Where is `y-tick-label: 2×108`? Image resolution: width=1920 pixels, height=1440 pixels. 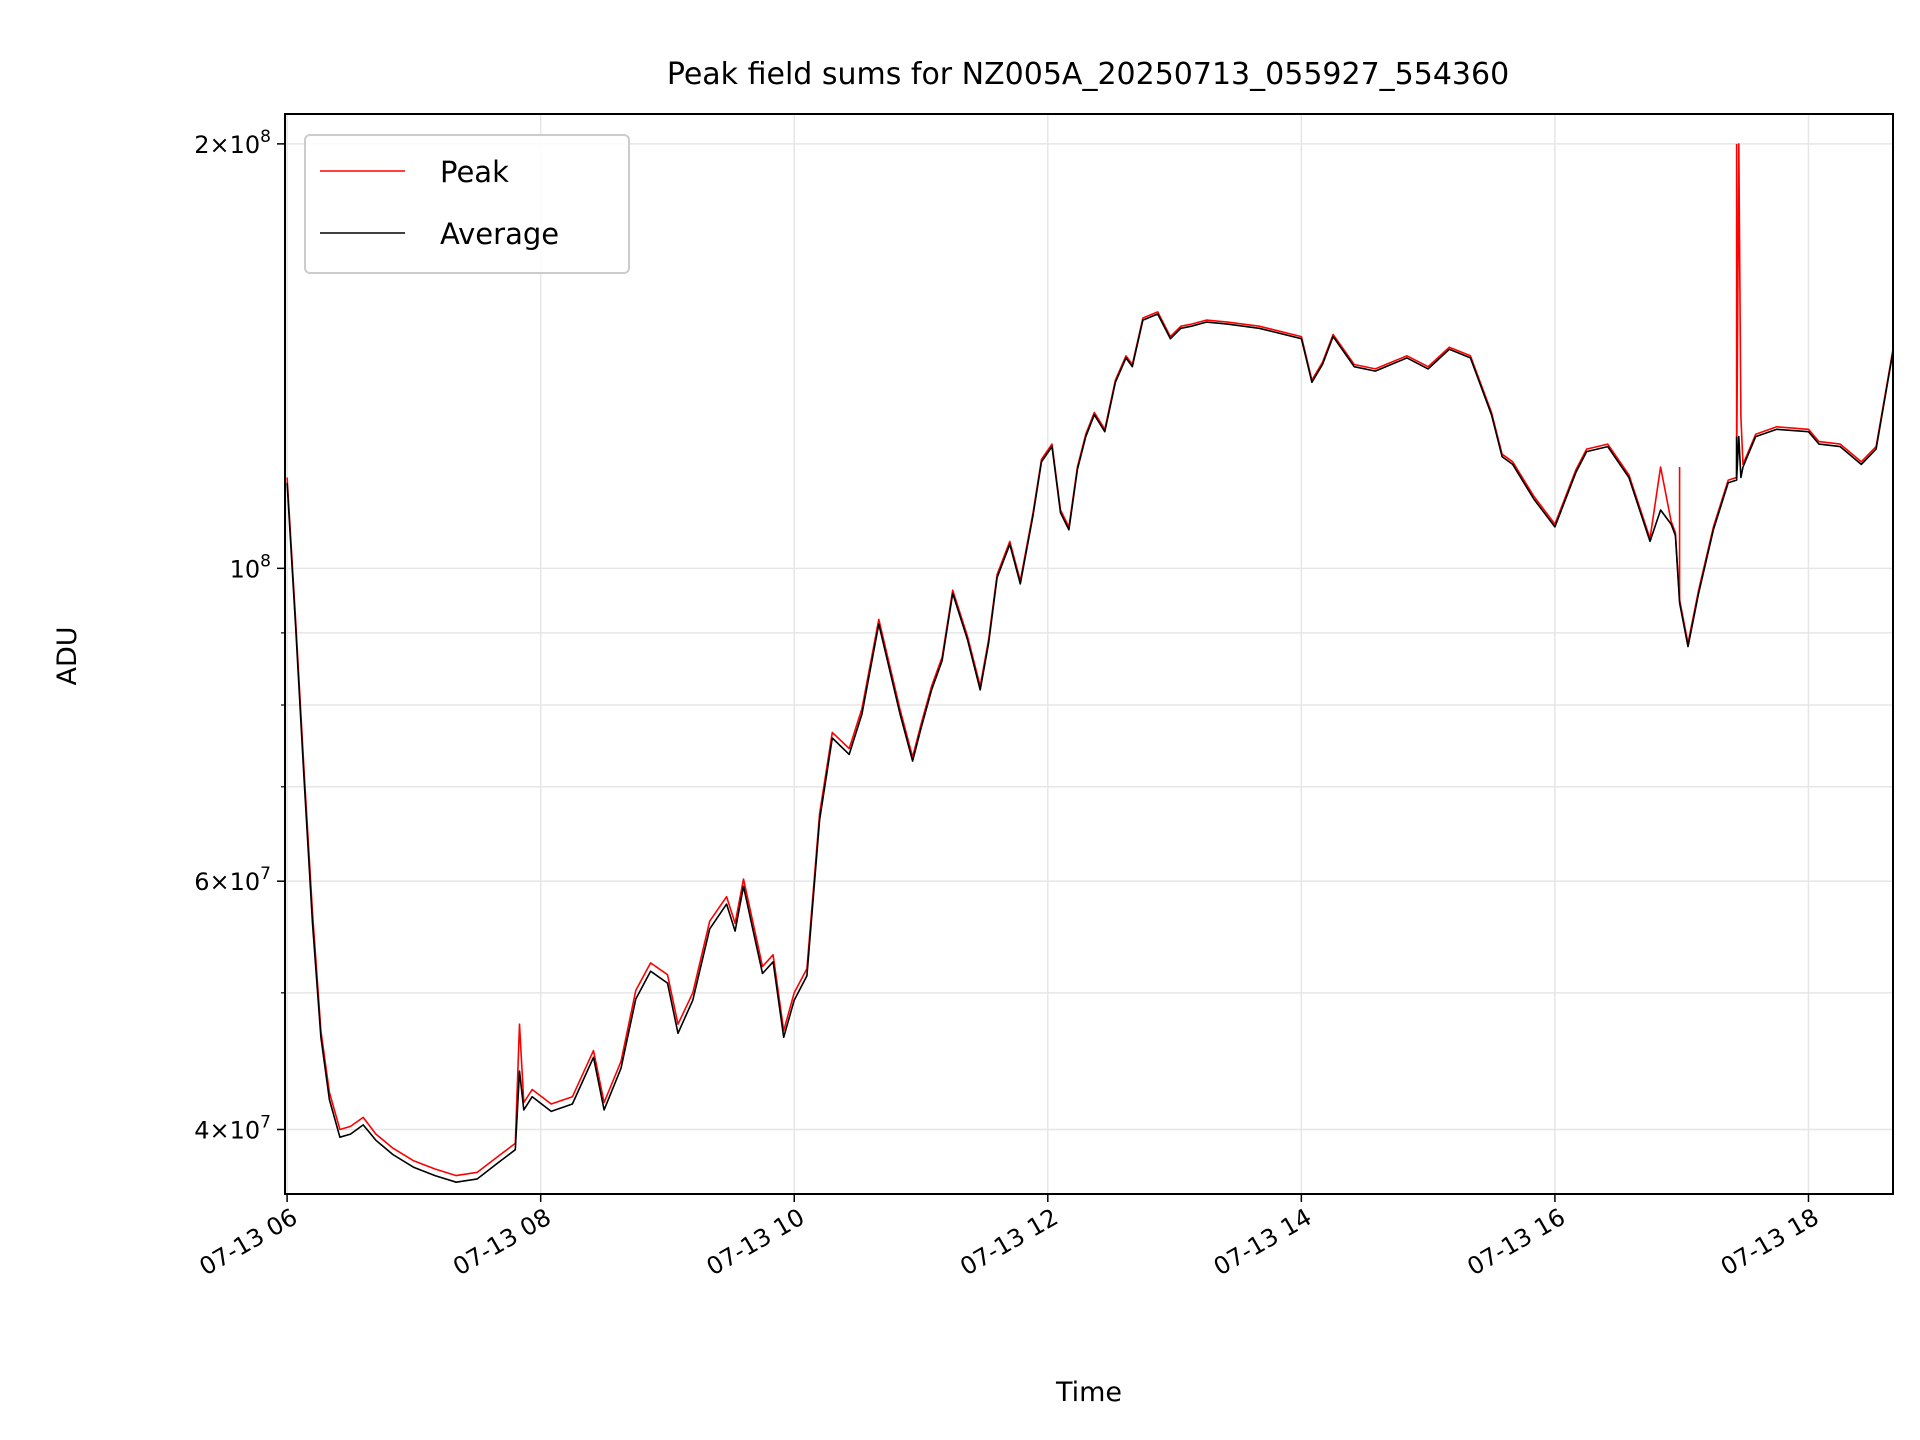 y-tick-label: 2×108 is located at coordinates (232, 143).